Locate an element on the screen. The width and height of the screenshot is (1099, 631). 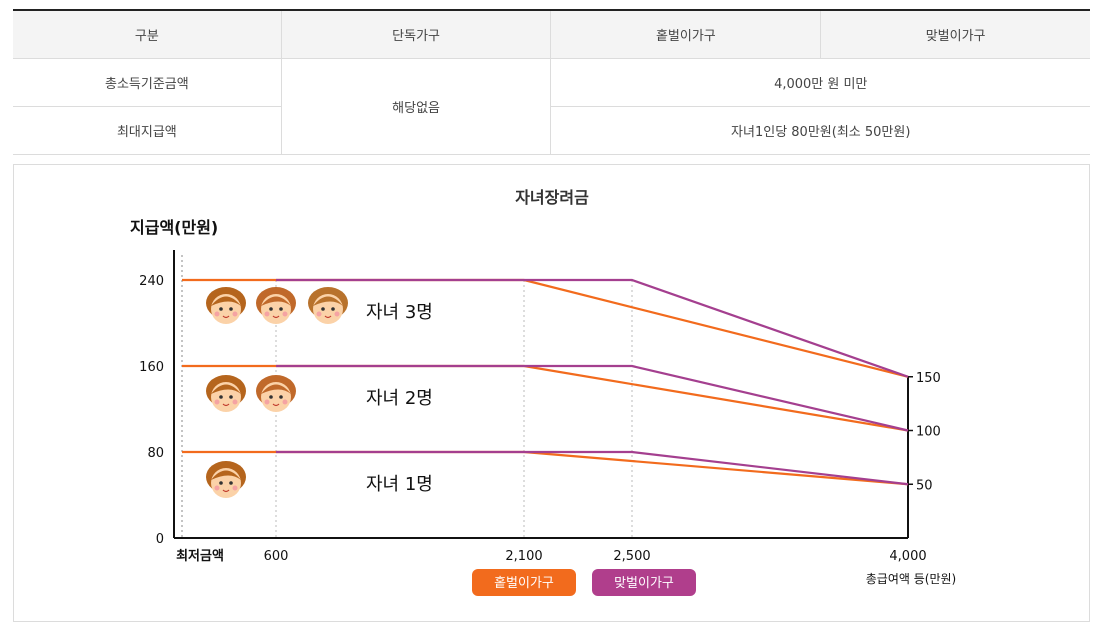
header-dual-earner: 맞벌이가구 is located at coordinates (955, 34).